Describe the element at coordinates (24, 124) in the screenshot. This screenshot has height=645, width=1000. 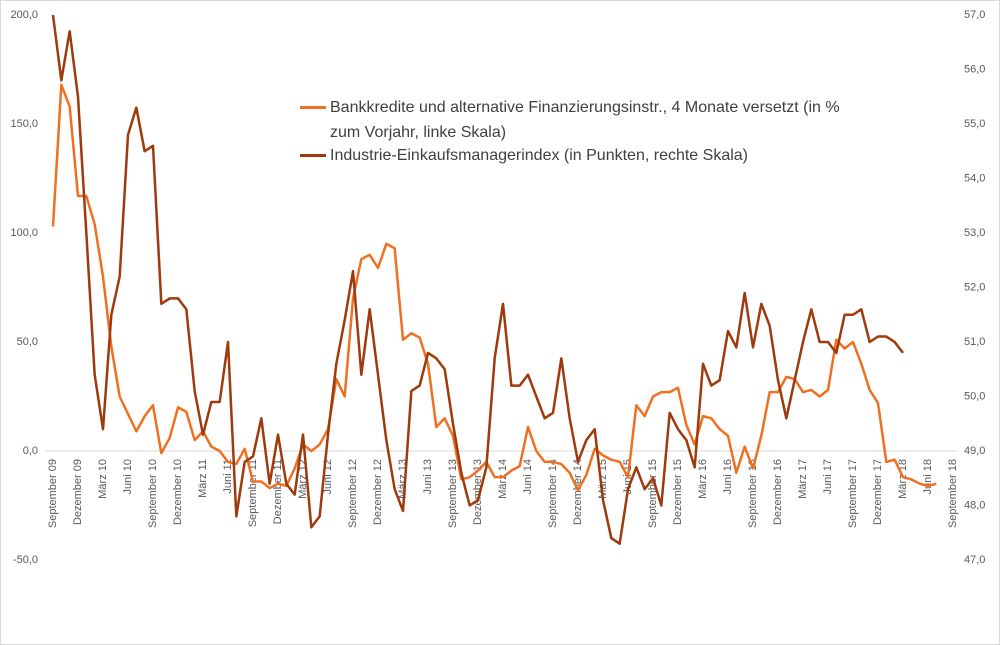
I see `y-tick-label: 150,0` at that location.